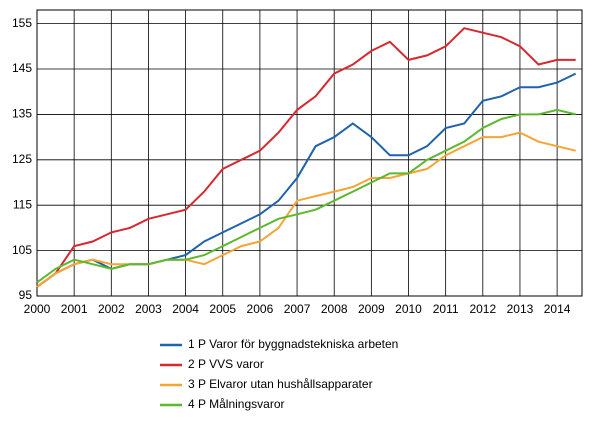 This screenshot has height=423, width=607. Describe the element at coordinates (22, 159) in the screenshot. I see `y-tick-label: 125` at that location.